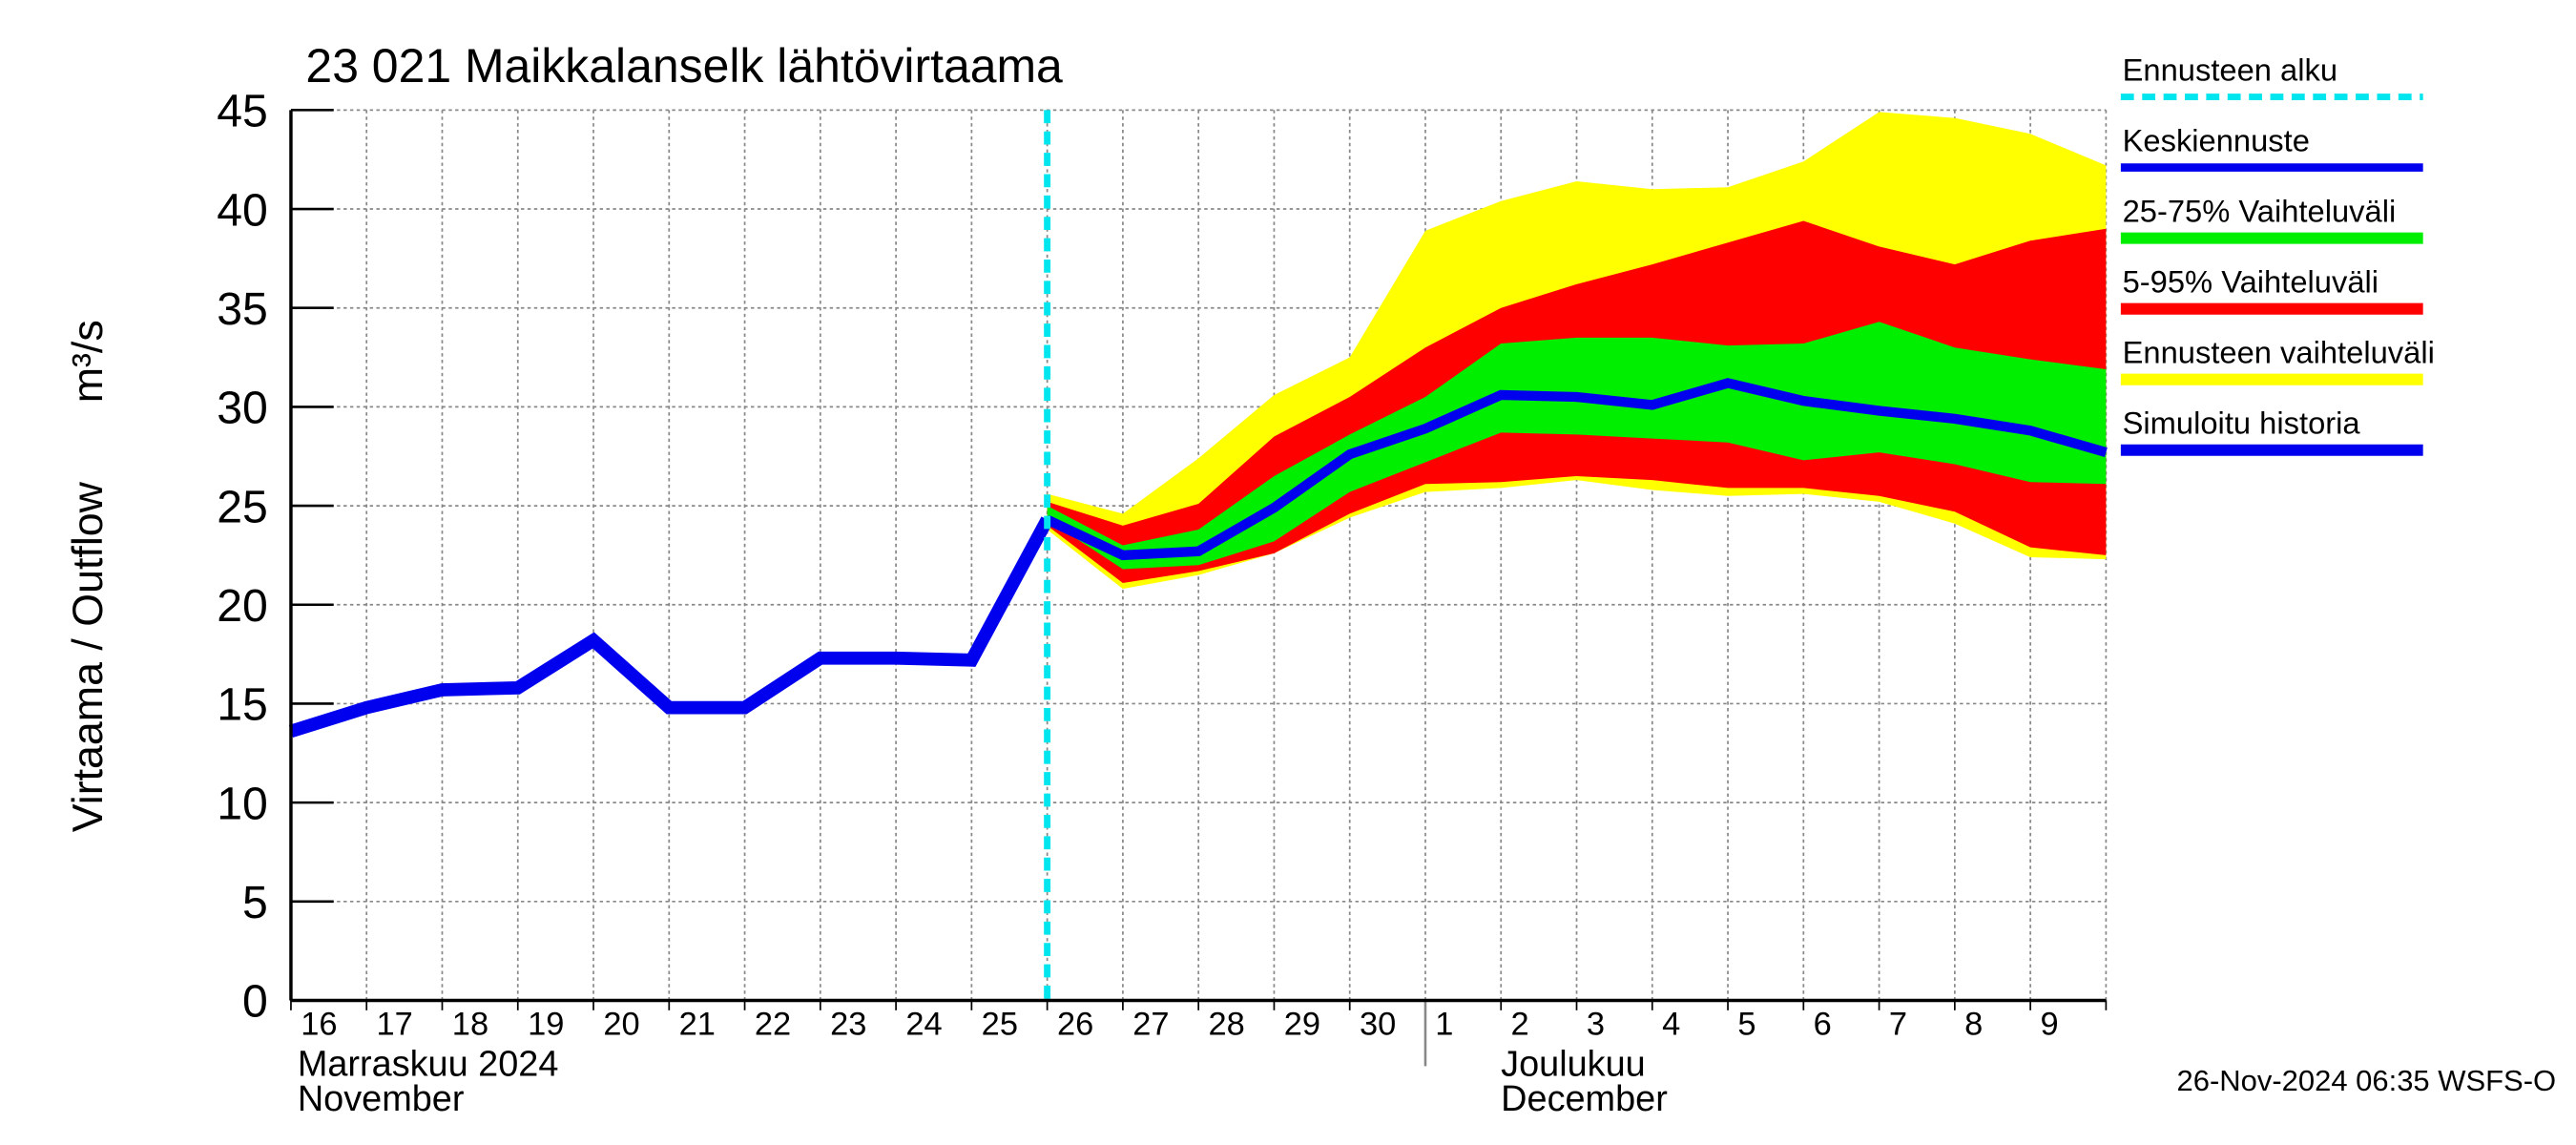  What do you see at coordinates (88, 656) in the screenshot?
I see `y-axis-label: Virtaama / Outflow` at bounding box center [88, 656].